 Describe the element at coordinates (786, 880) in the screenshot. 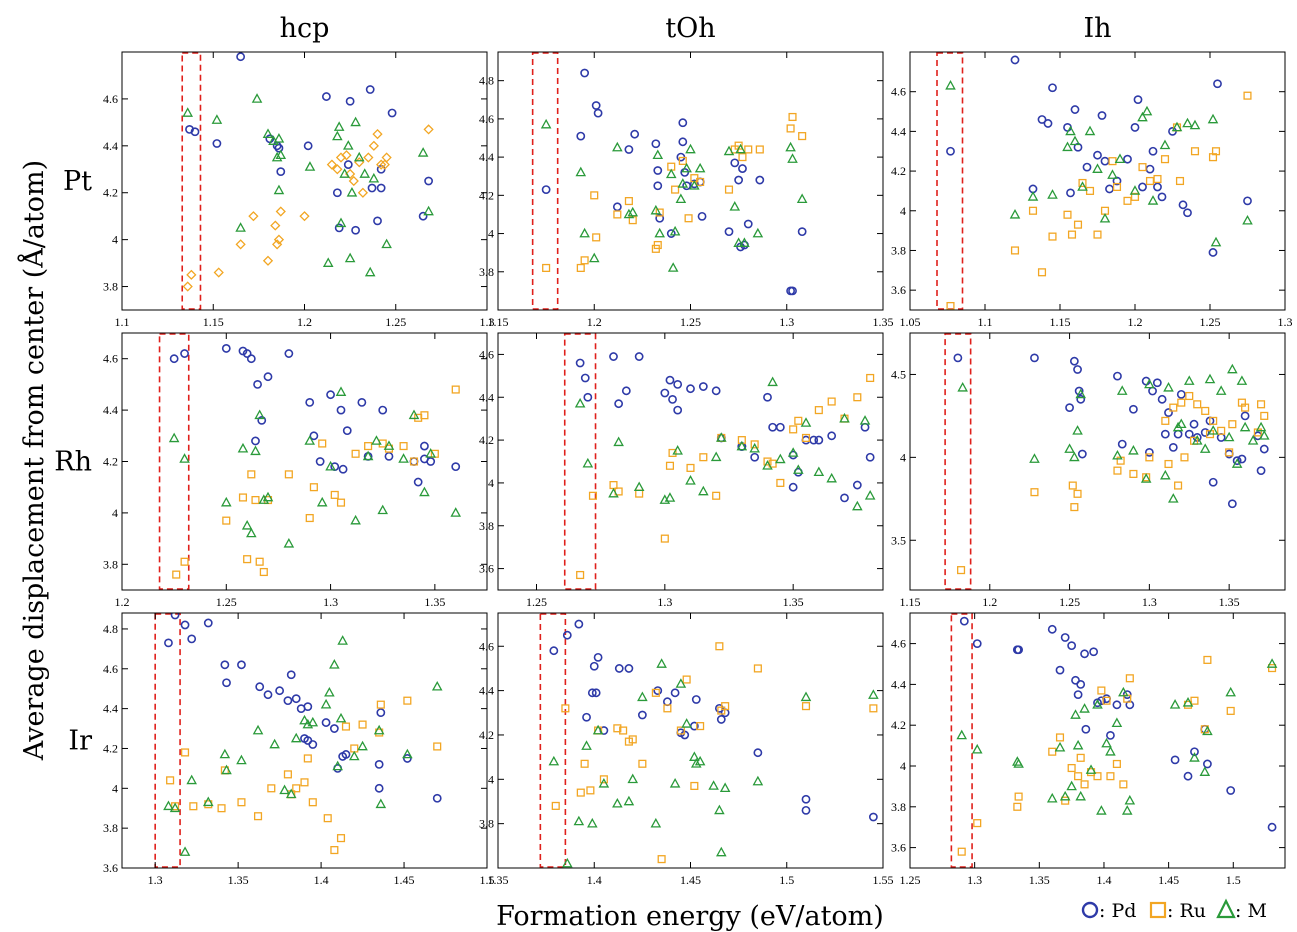

I see `x-tick-label: 1.5` at that location.